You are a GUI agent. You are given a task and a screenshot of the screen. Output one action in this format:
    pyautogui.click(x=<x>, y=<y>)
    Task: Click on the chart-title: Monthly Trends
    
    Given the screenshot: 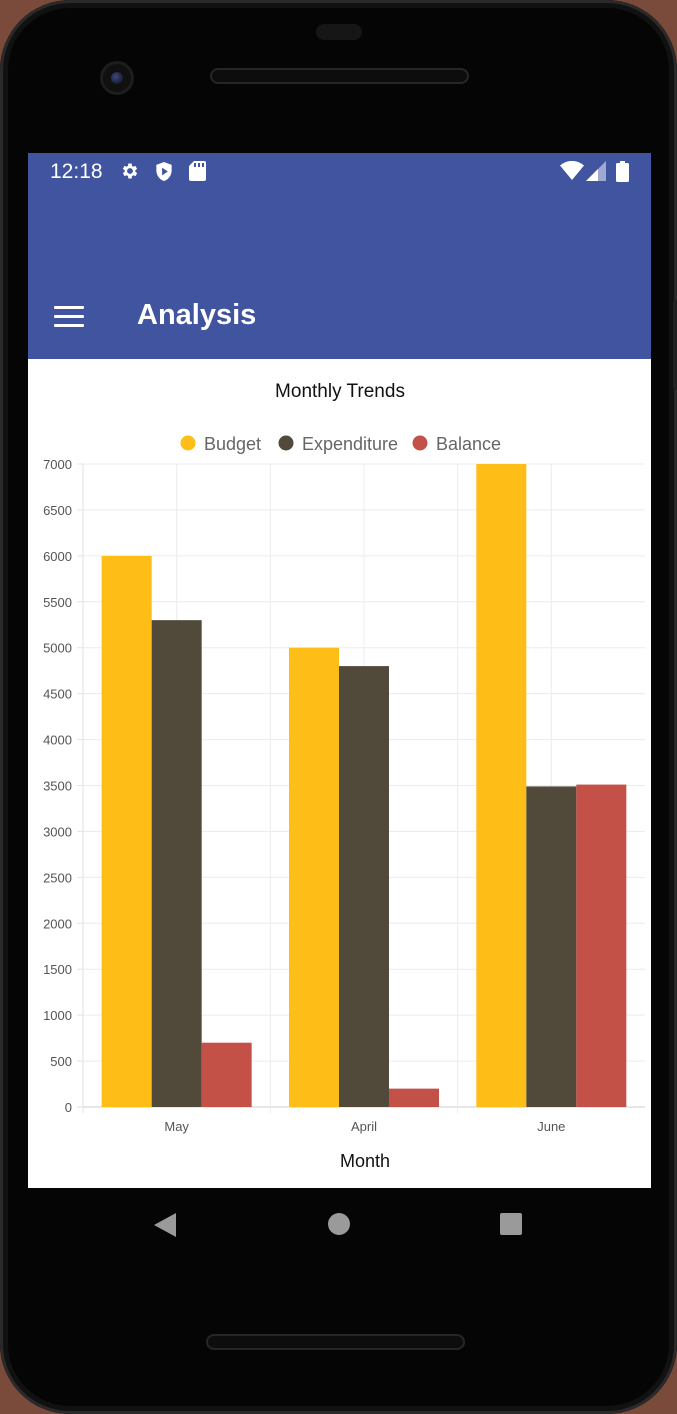 What is the action you would take?
    pyautogui.click(x=340, y=391)
    